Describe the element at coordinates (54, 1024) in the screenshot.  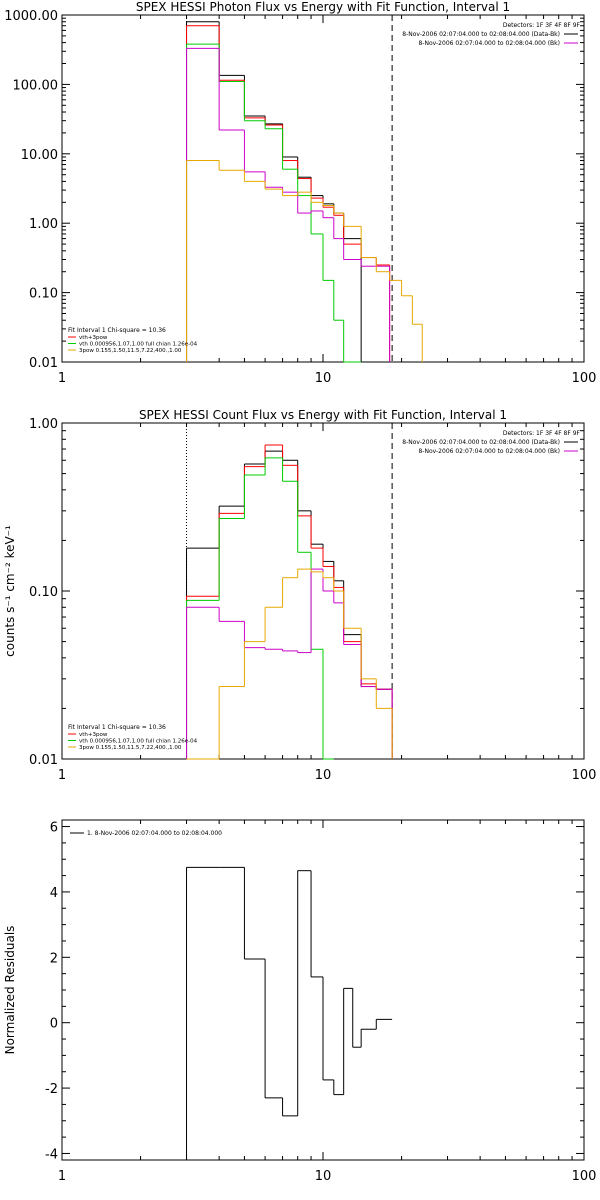
I see `y-tick-label: 0` at that location.